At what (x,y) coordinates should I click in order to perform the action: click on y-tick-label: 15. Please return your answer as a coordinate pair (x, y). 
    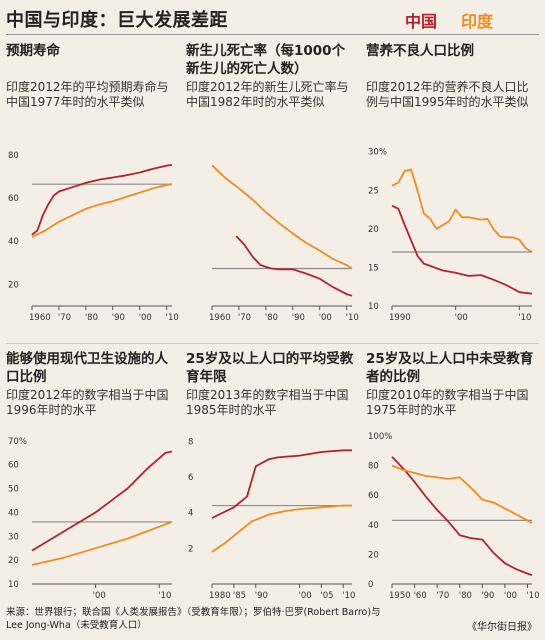
    Looking at the image, I should click on (373, 268).